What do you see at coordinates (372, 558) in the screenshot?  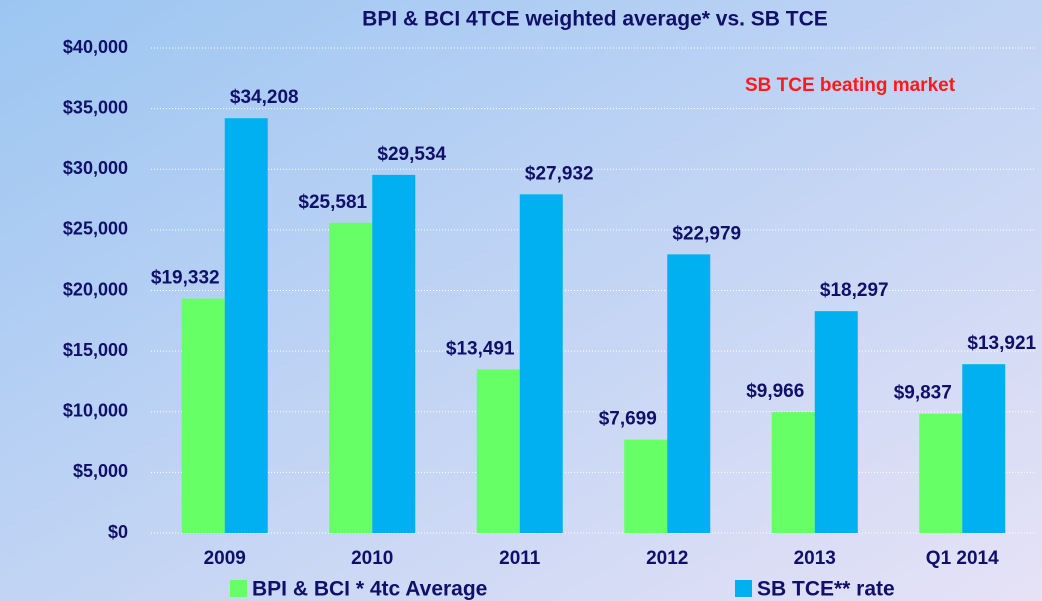 I see `x-tick-label: 2010` at bounding box center [372, 558].